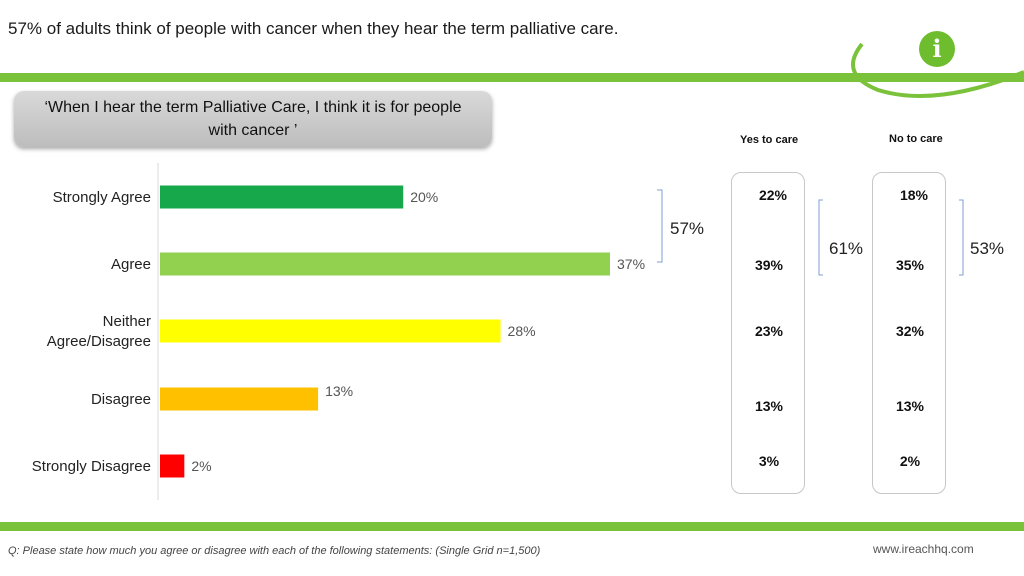  Describe the element at coordinates (99, 341) in the screenshot. I see `category-label-neither-agree-disagree: Agree/Disagree` at that location.